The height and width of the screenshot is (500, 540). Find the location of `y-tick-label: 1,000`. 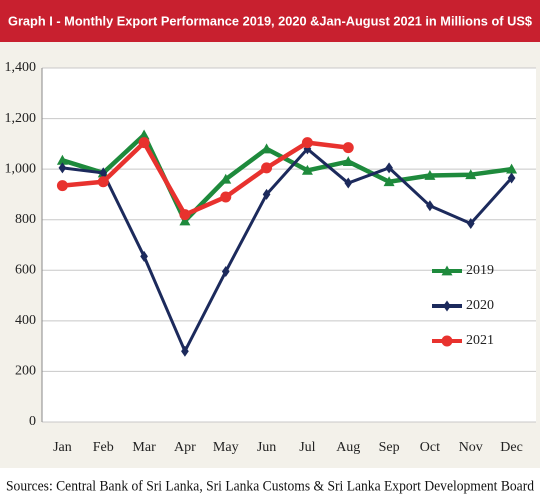

y-tick-label: 1,000 is located at coordinates (21, 168).